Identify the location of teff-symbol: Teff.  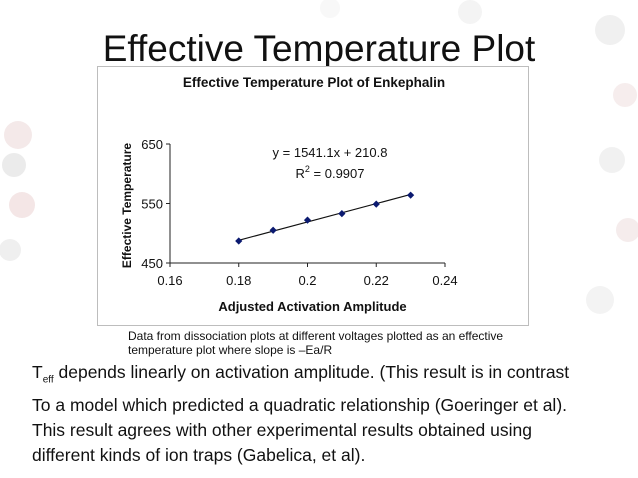
(43, 374).